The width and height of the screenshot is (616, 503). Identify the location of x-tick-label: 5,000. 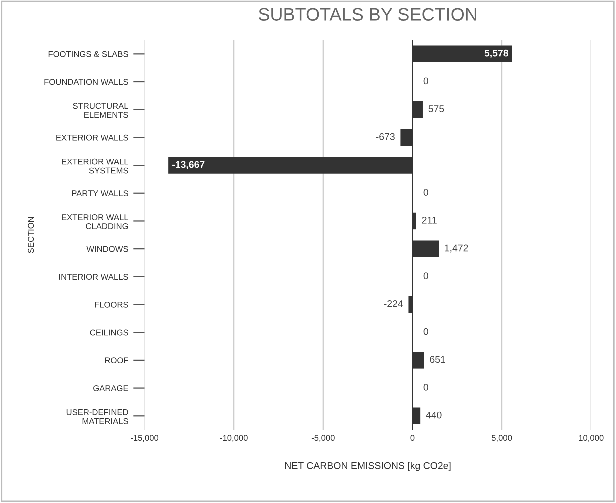
(502, 438).